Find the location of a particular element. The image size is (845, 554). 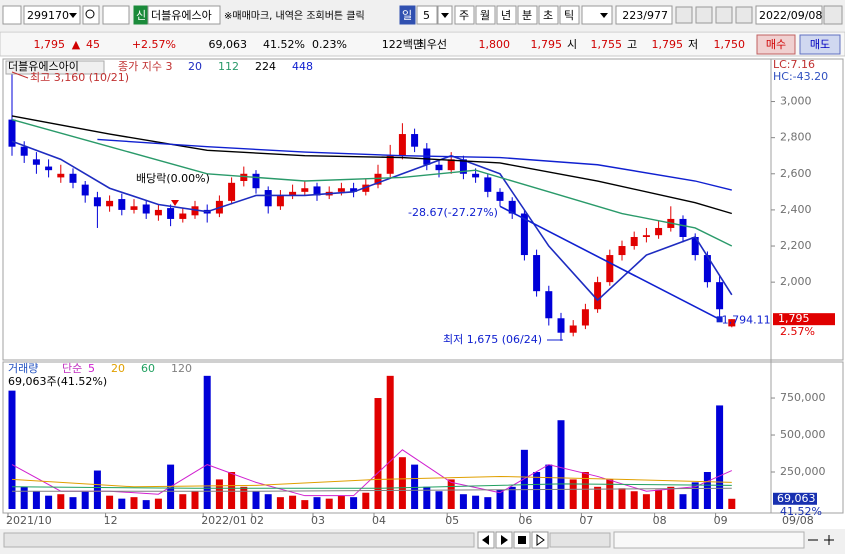

volume-tag is located at coordinates (795, 498).